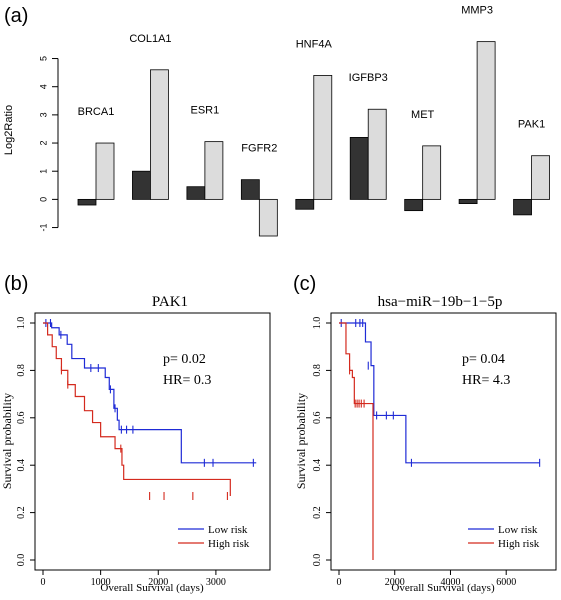 This screenshot has height=600, width=561. What do you see at coordinates (519, 544) in the screenshot?
I see `legend-high-risk-c: High risk` at bounding box center [519, 544].